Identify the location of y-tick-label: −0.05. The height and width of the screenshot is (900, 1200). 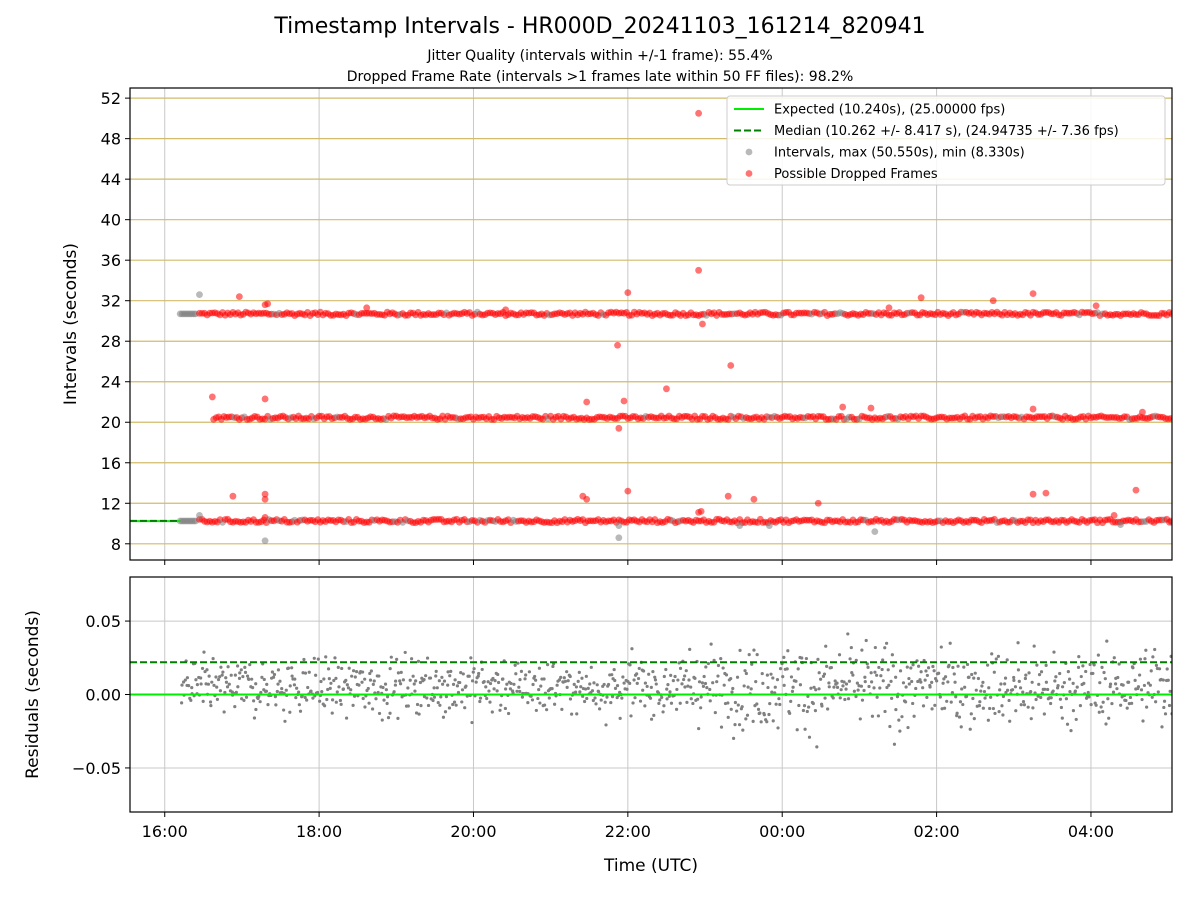
(96, 768).